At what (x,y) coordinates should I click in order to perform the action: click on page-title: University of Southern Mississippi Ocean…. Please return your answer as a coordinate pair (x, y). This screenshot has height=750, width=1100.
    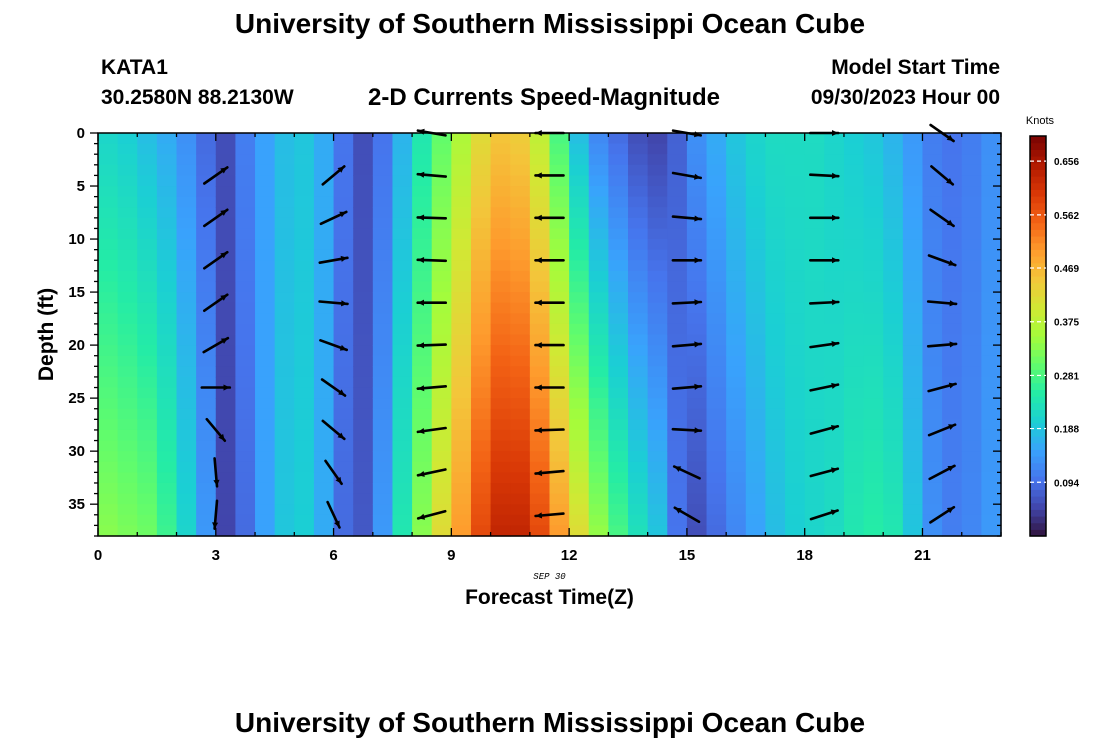
    Looking at the image, I should click on (550, 23).